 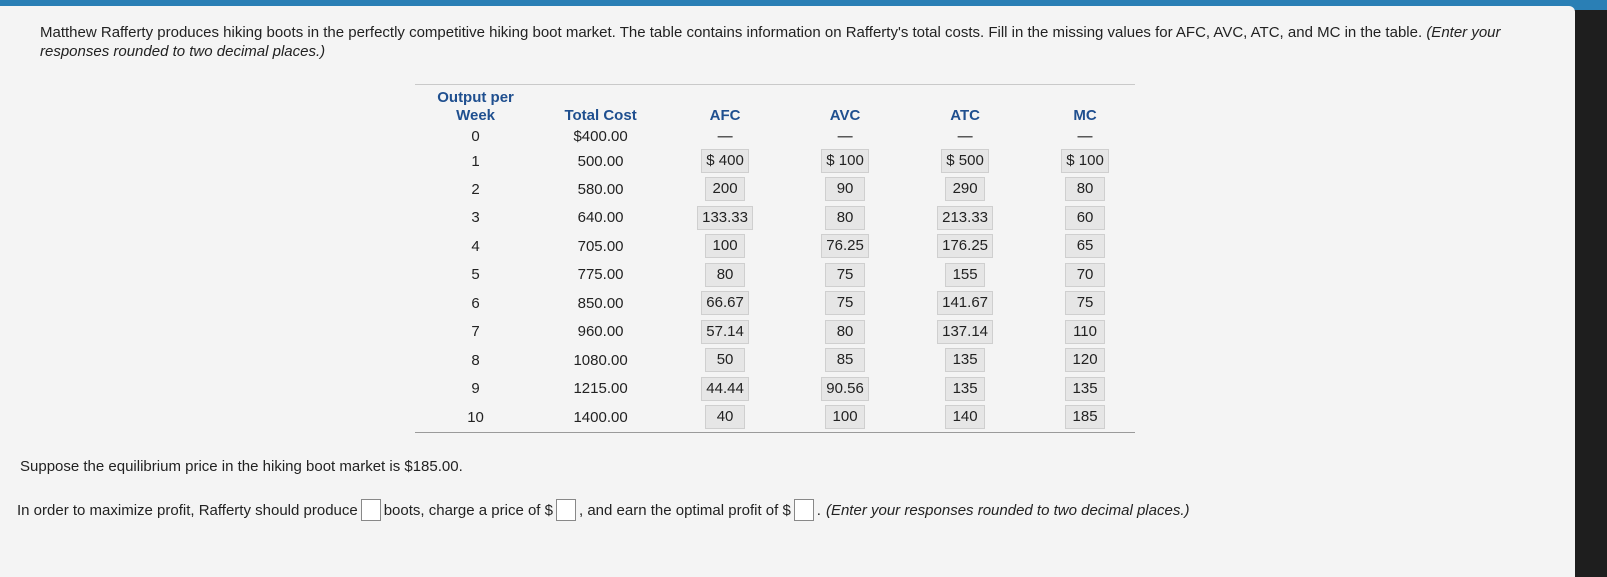 I want to click on total-cost-value: 1215.00, so click(x=600, y=389).